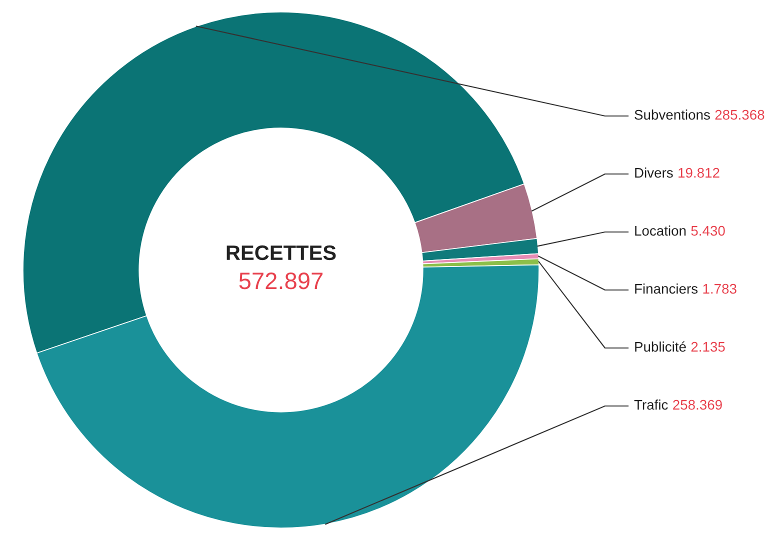 Image resolution: width=776 pixels, height=538 pixels. What do you see at coordinates (654, 173) in the screenshot?
I see `slice-label: Divers` at bounding box center [654, 173].